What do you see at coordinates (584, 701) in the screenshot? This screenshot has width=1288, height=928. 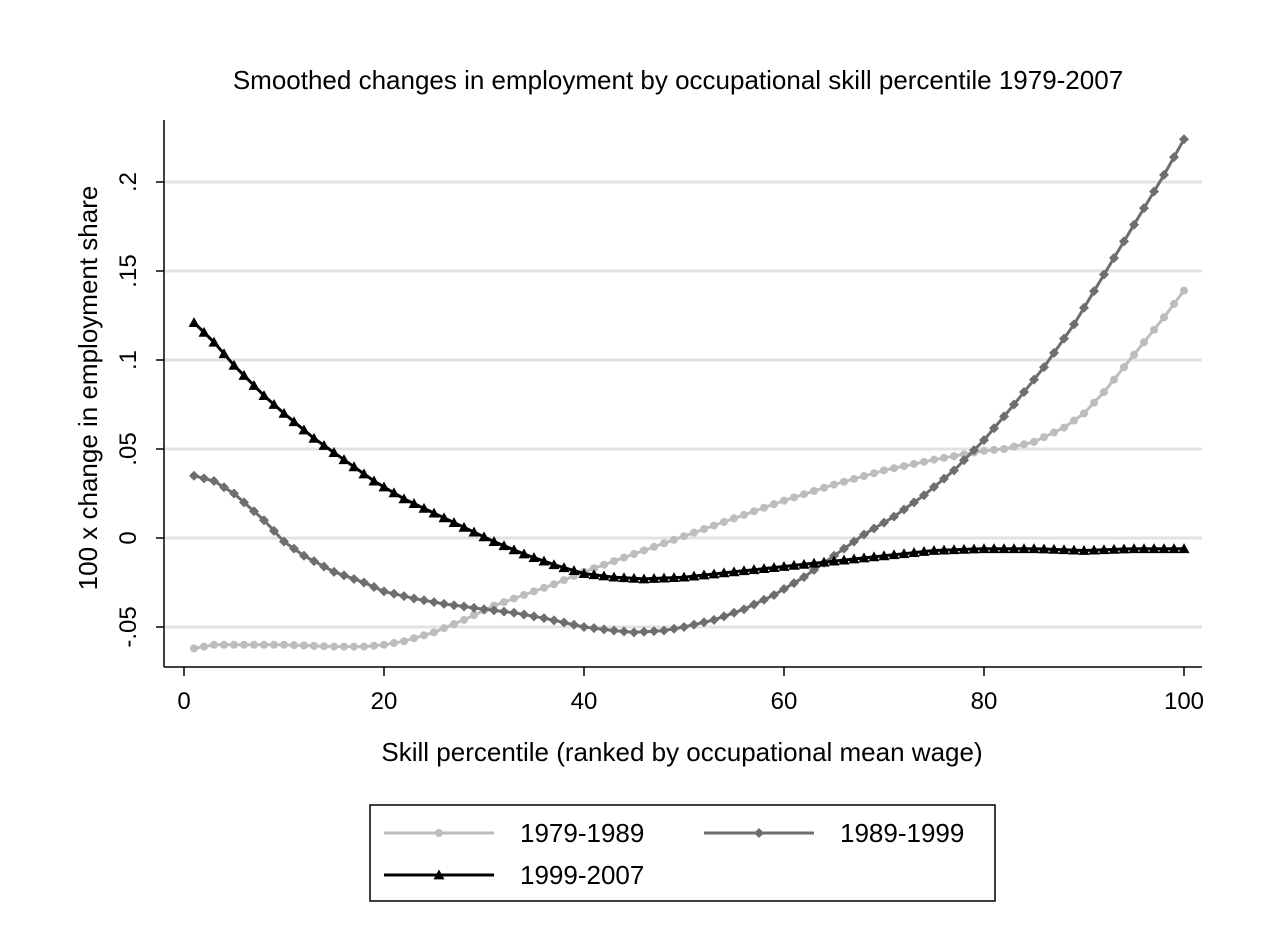 I see `x-tick-label: 40` at bounding box center [584, 701].